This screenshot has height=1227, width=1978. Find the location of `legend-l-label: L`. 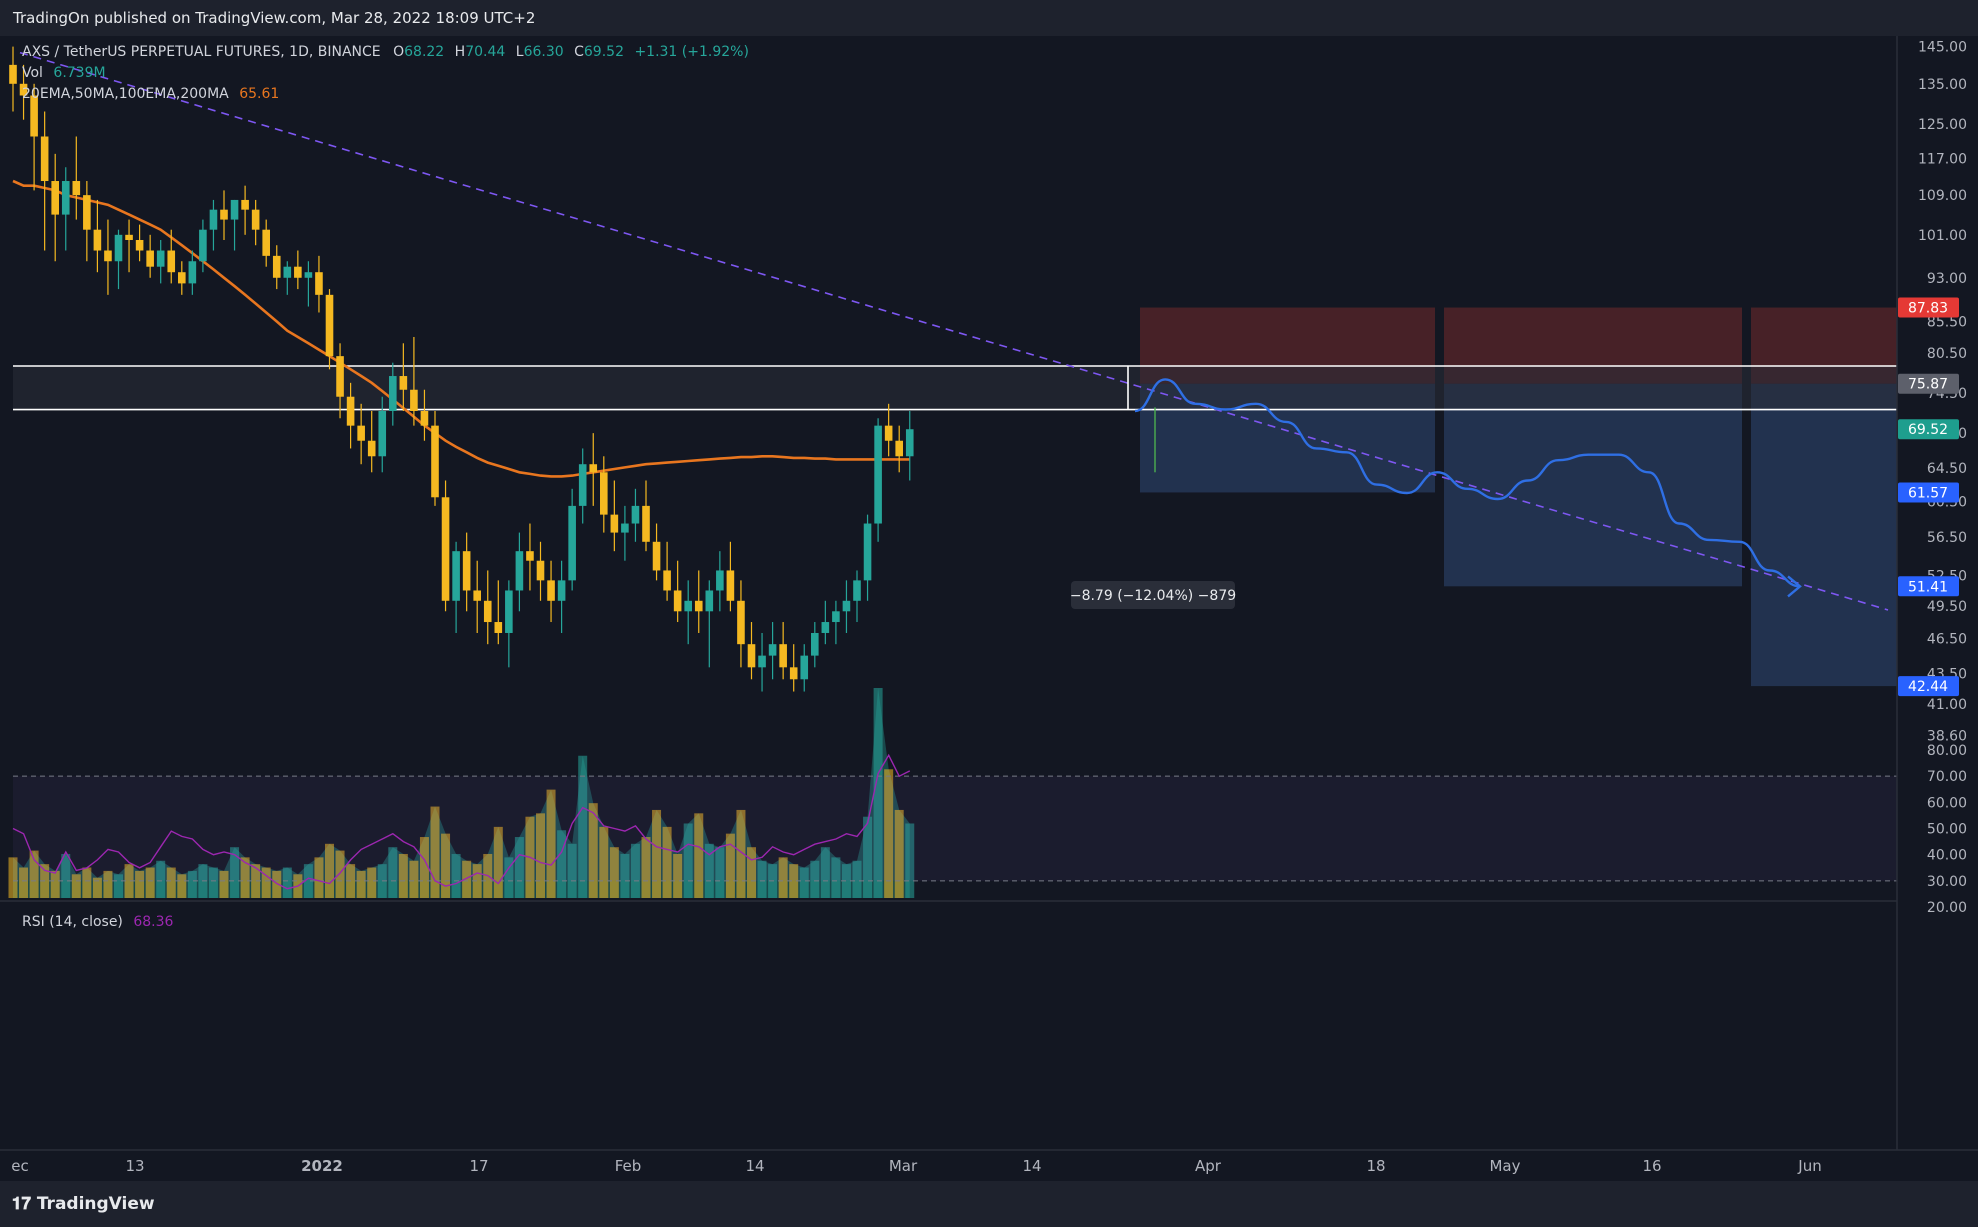

legend-l-label: L is located at coordinates (519, 52).